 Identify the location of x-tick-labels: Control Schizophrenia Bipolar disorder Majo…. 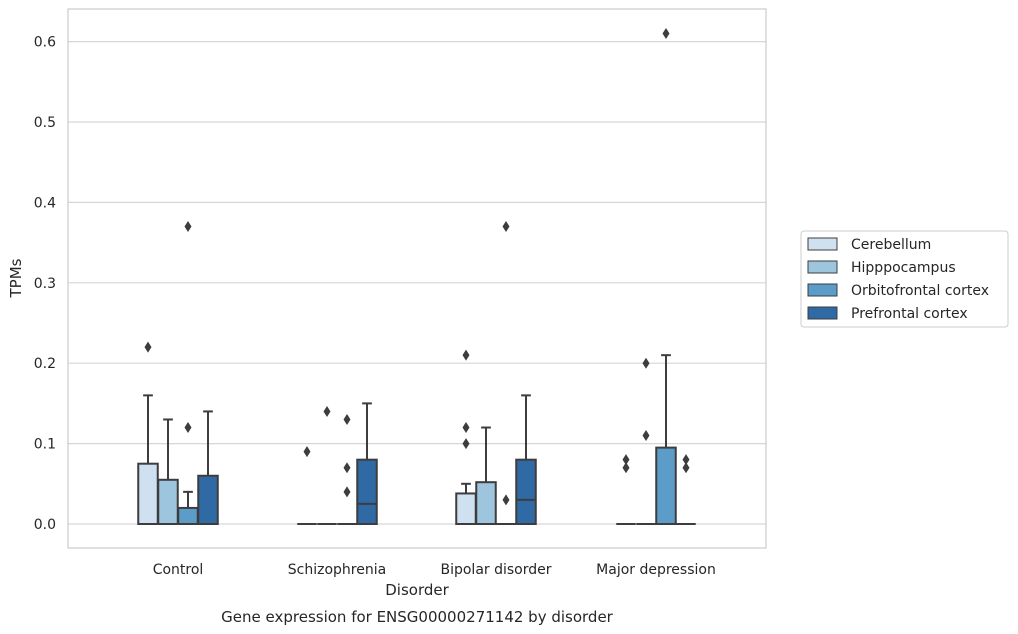
(434, 570).